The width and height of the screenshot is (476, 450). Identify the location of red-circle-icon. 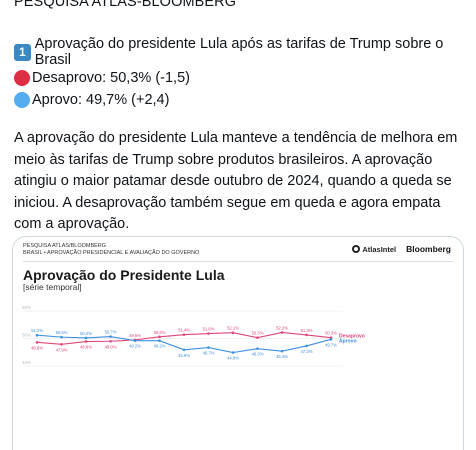
(22, 78).